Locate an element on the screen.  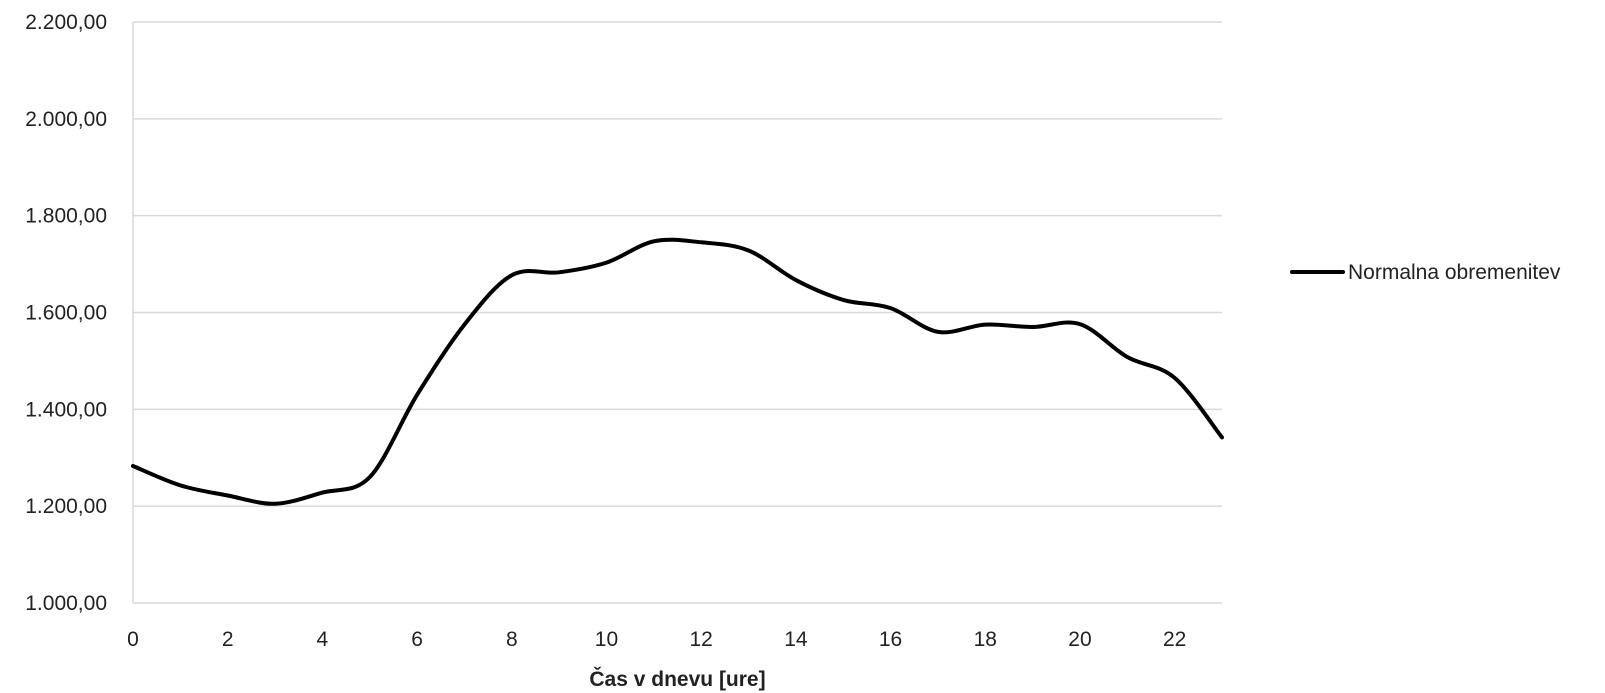
y-tick-label: 1.800,00 is located at coordinates (66, 216).